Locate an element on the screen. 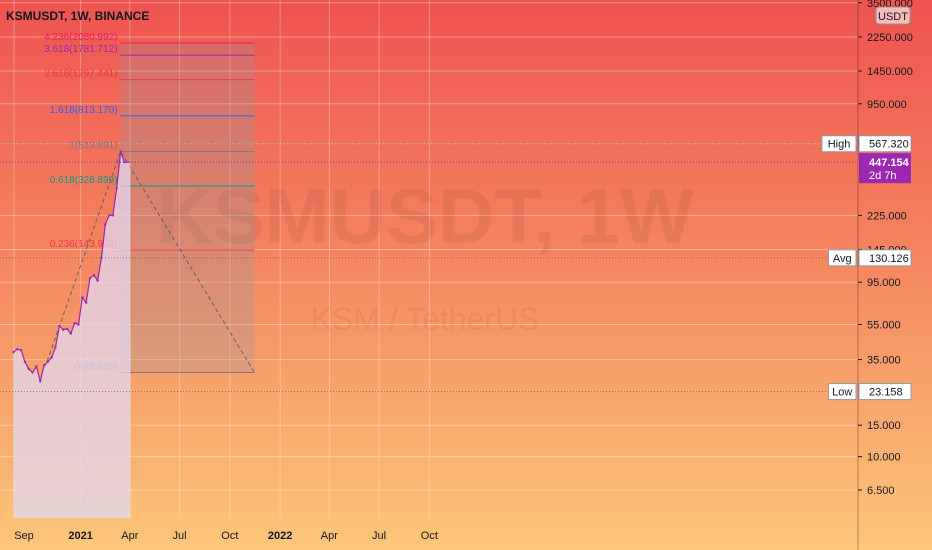 This screenshot has height=550, width=932. y-tick-label: 95.000 is located at coordinates (884, 283).